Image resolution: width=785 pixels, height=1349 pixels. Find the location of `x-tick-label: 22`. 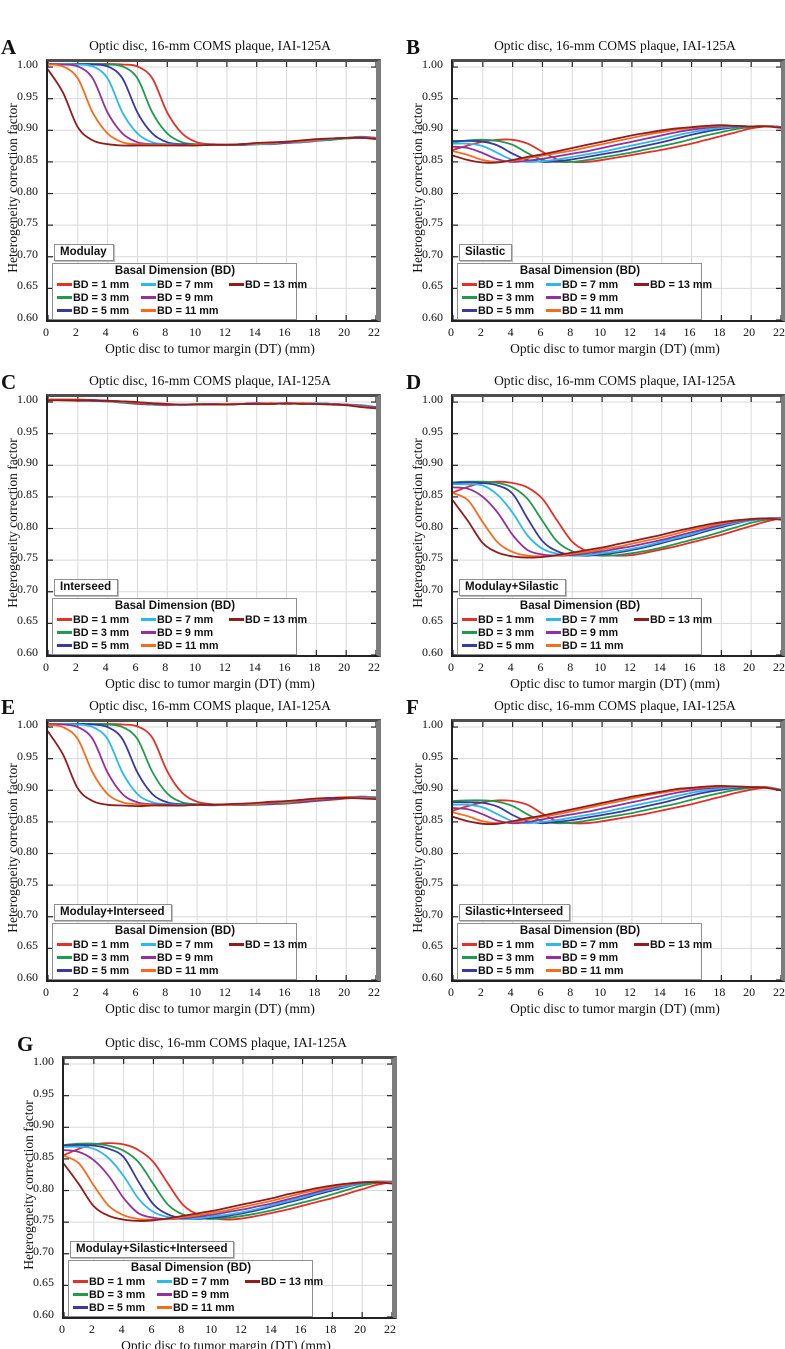

x-tick-label: 22 is located at coordinates (779, 667).